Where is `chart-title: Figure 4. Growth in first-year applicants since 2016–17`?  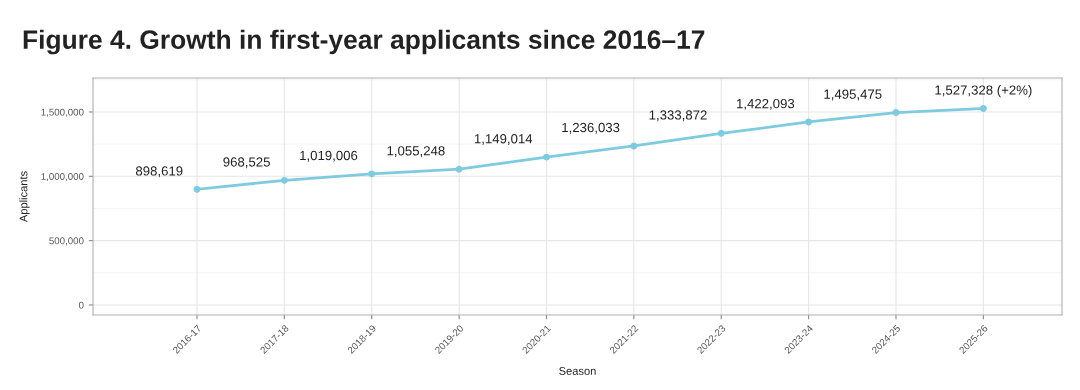 chart-title: Figure 4. Growth in first-year applicants since 2016–17 is located at coordinates (364, 42).